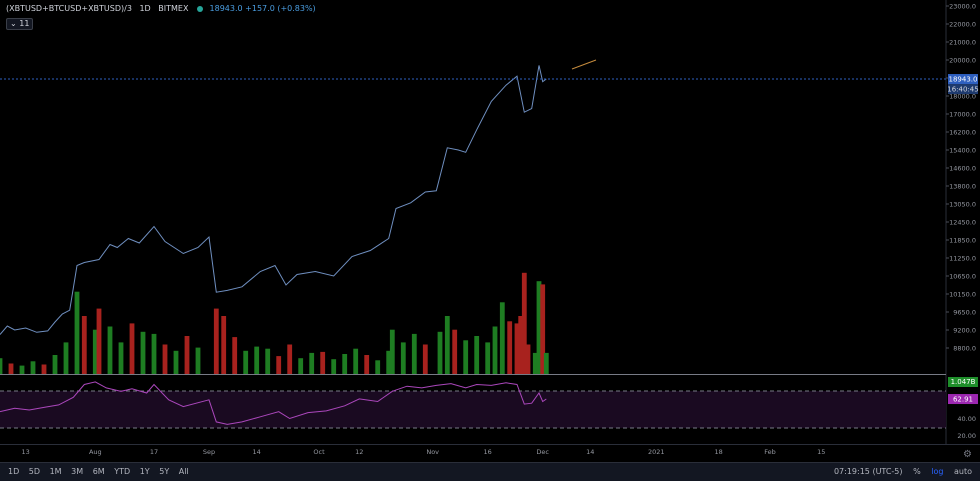 This screenshot has height=481, width=980. What do you see at coordinates (122, 471) in the screenshot?
I see `range-ytd-button: YTD` at bounding box center [122, 471].